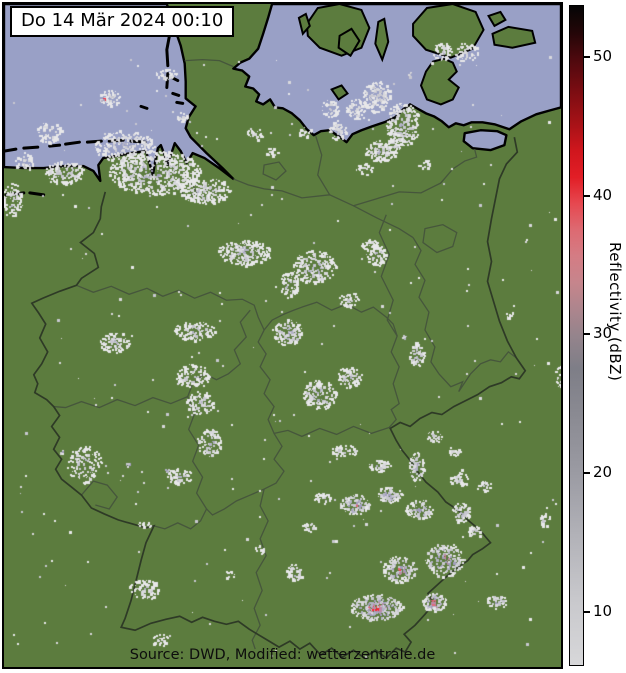 This screenshot has width=626, height=673. Describe the element at coordinates (603, 195) in the screenshot. I see `colorbar-tick-label: 40` at that location.